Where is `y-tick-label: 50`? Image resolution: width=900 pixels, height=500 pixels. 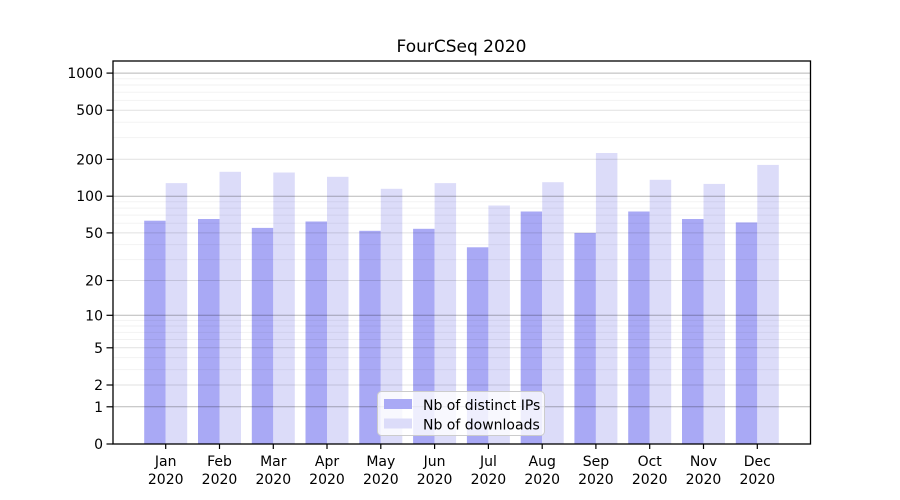 y-tick-label: 50 is located at coordinates (94, 234).